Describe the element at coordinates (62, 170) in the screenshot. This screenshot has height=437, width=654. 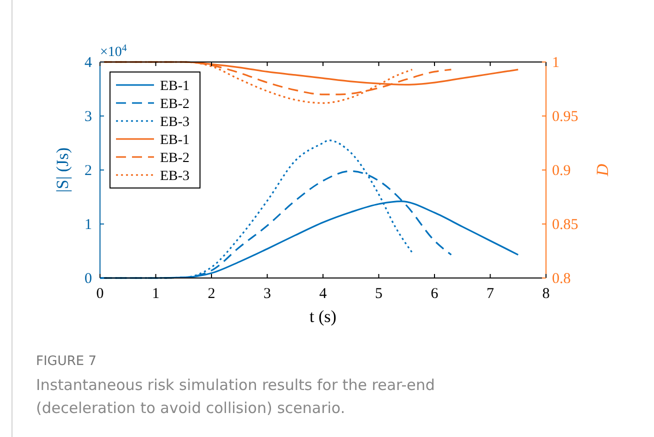
I see `y-axis-title: |S| (Js)` at that location.